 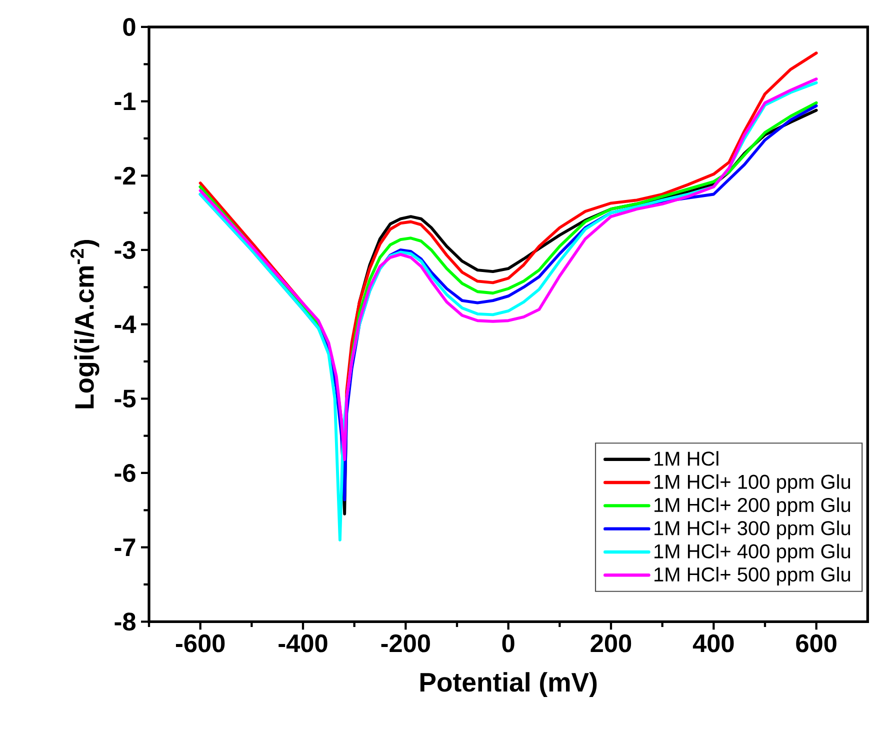 I want to click on y-tick-label: -2, so click(x=125, y=175).